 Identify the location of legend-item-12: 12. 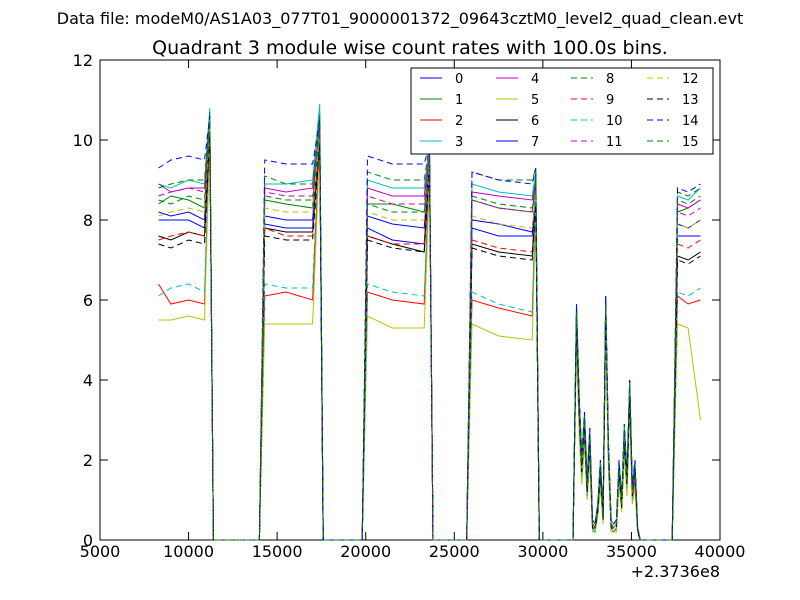
(673, 79).